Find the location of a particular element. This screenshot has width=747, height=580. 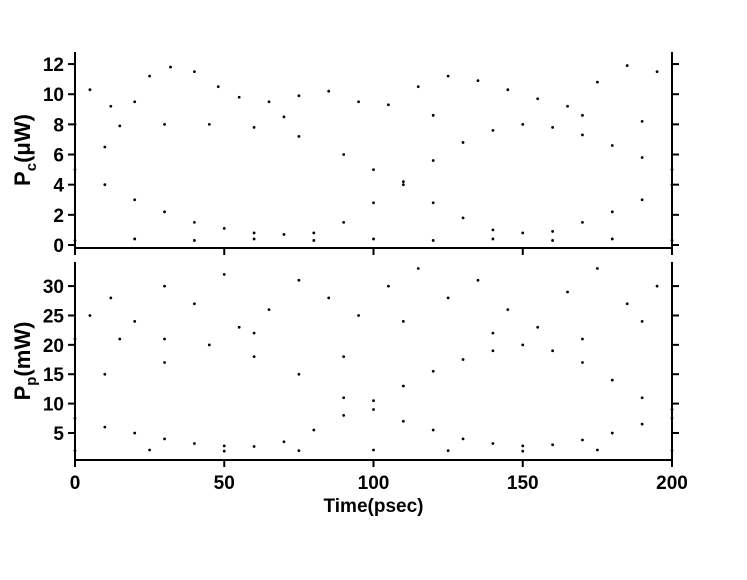

y-label-unit: (μW) is located at coordinates (22, 138).